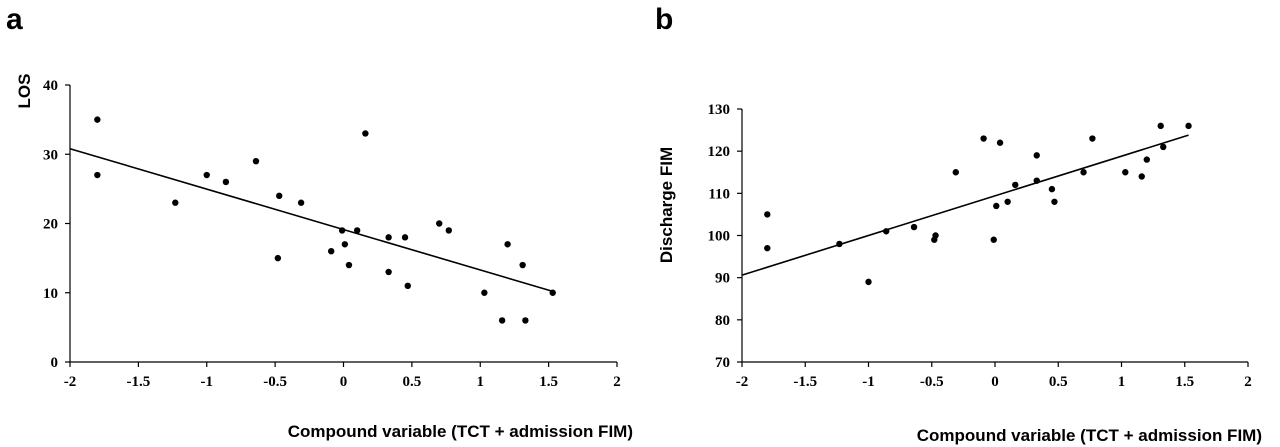  What do you see at coordinates (50, 225) in the screenshot?
I see `y-tick-label: 20` at bounding box center [50, 225].